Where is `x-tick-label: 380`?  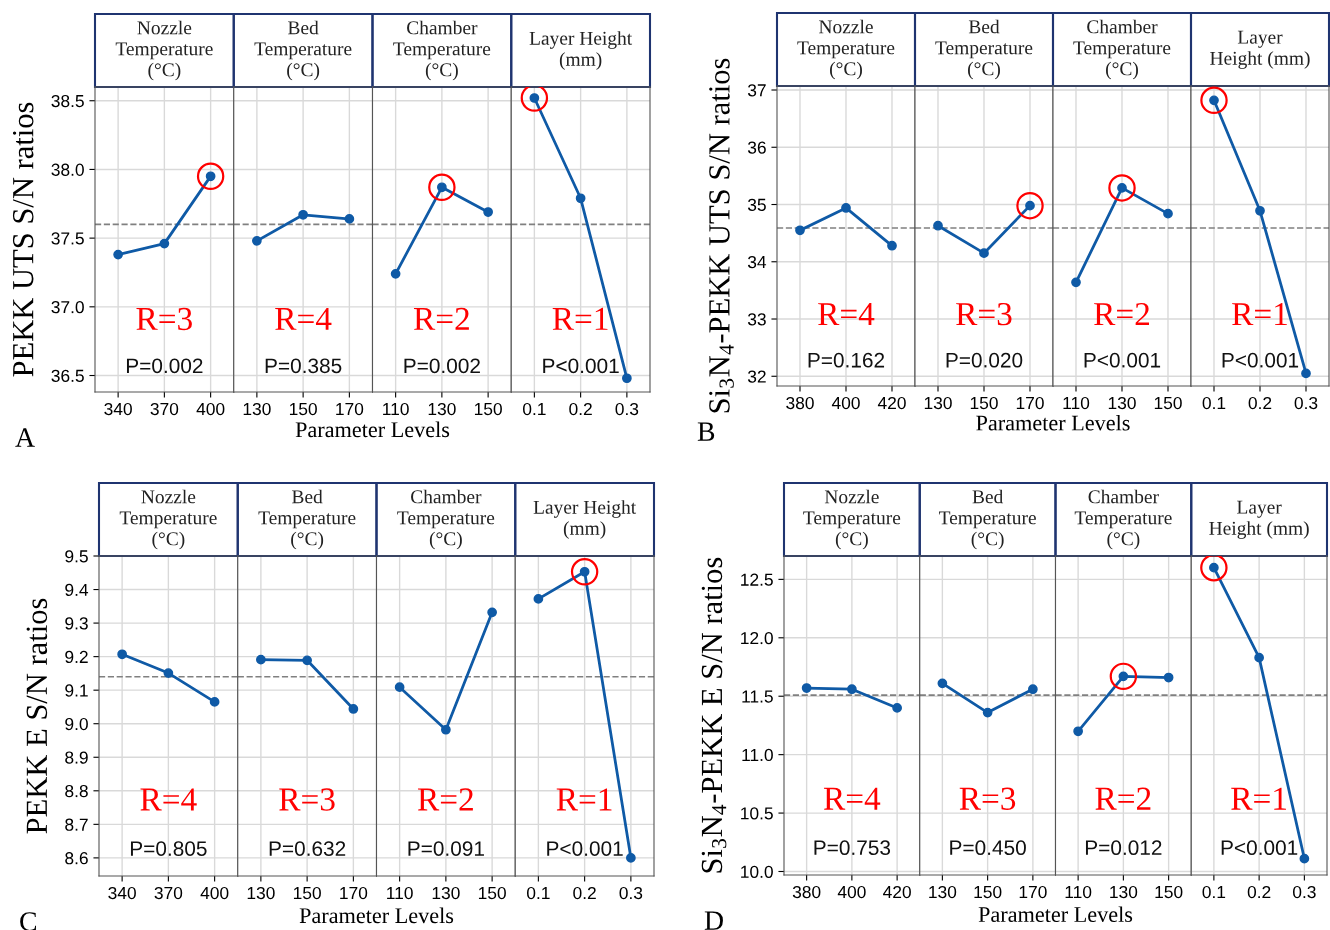
x-tick-label: 380 is located at coordinates (806, 892).